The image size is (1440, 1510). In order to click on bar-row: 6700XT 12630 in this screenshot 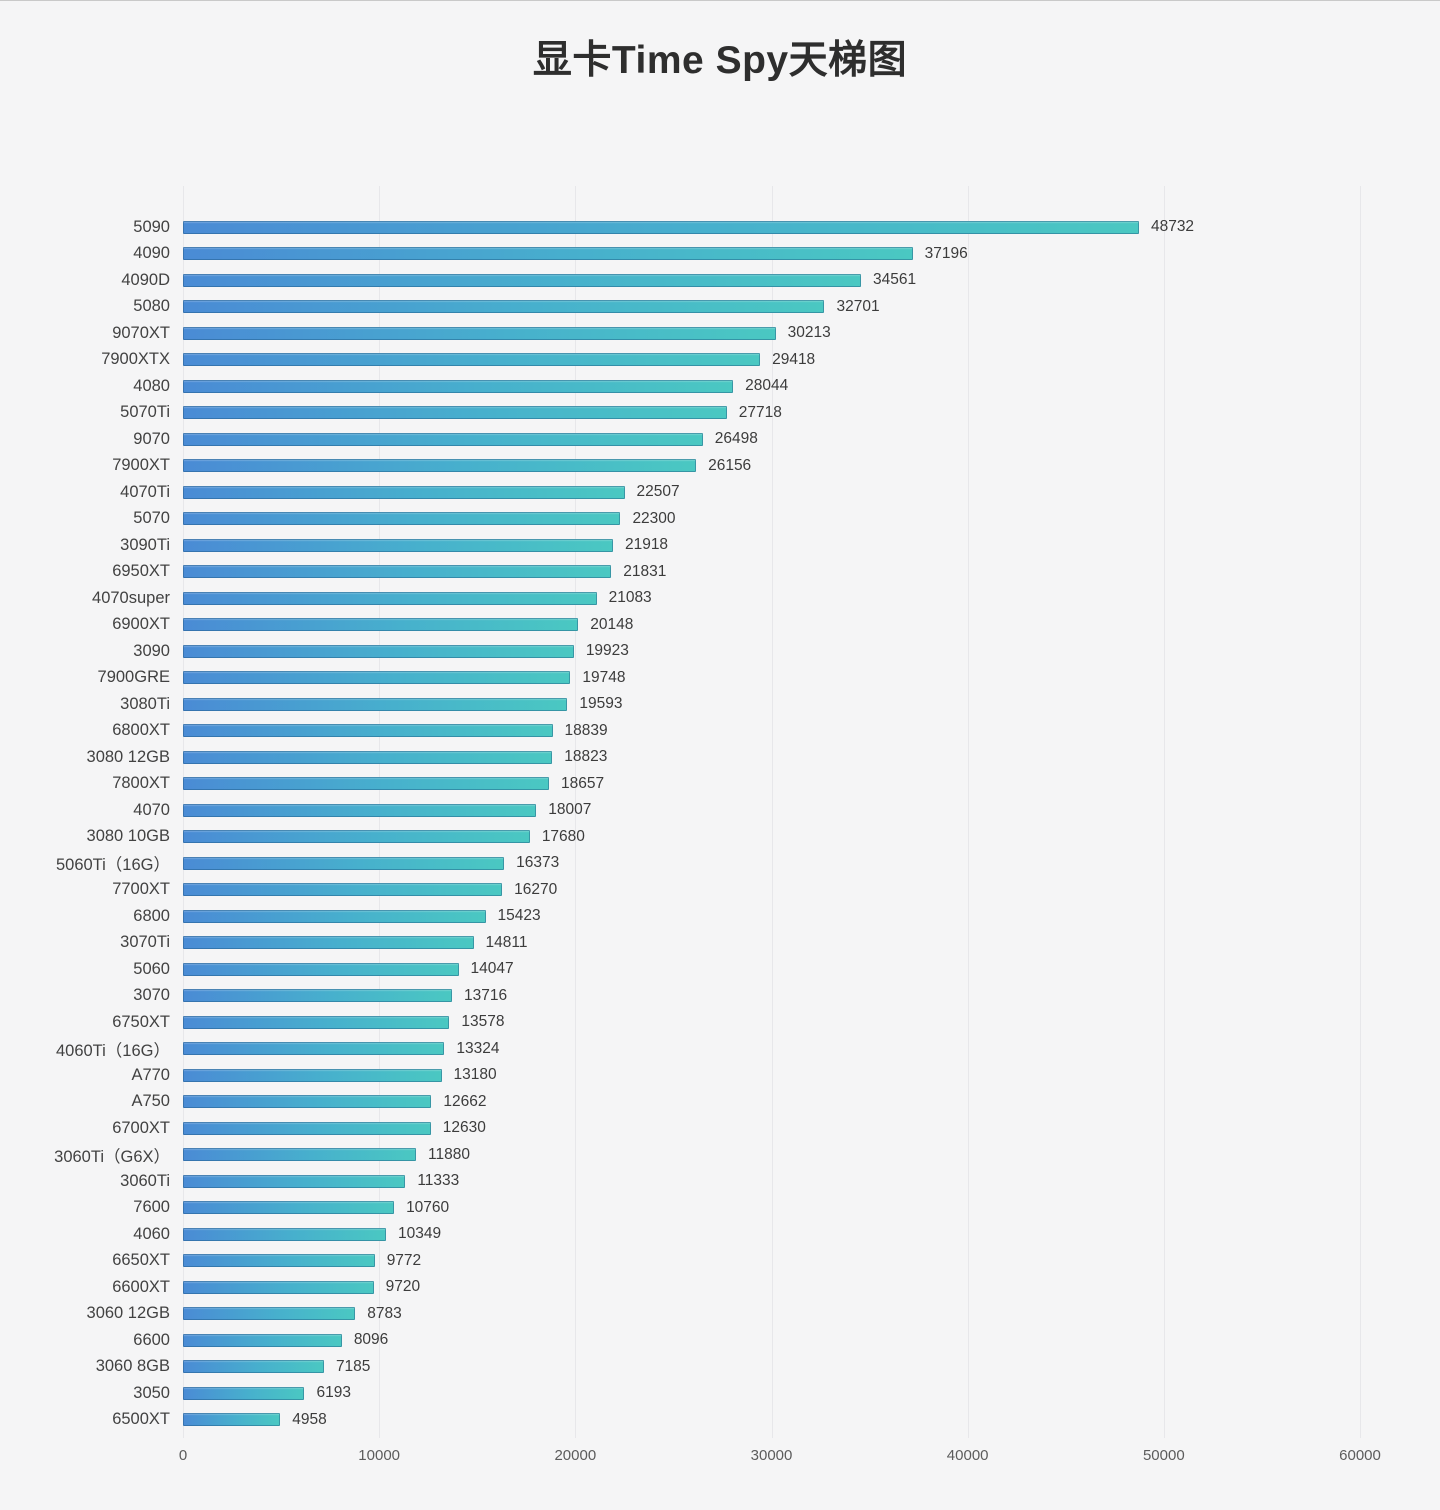, I will do `click(736, 1128)`.